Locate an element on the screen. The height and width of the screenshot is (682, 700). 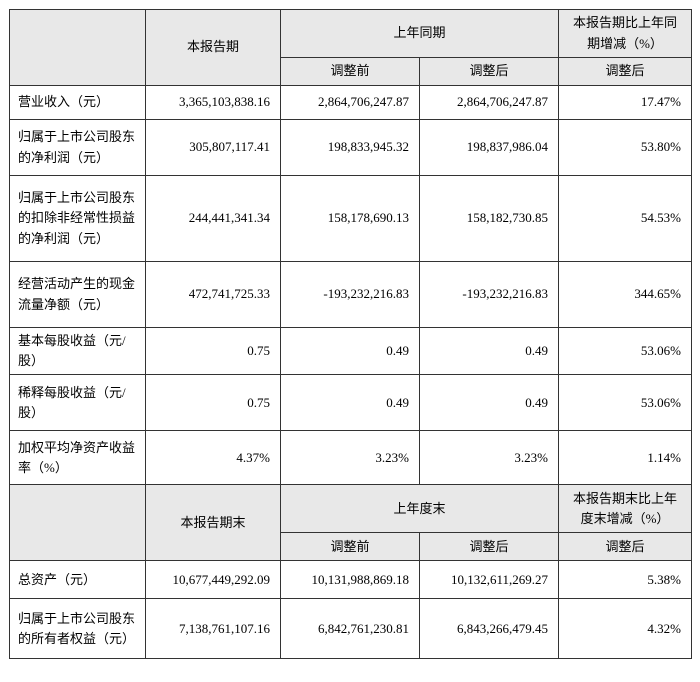
table-row: 基本每股收益（元/股） 0.75 0.49 0.49 53.06% is located at coordinates (351, 351).